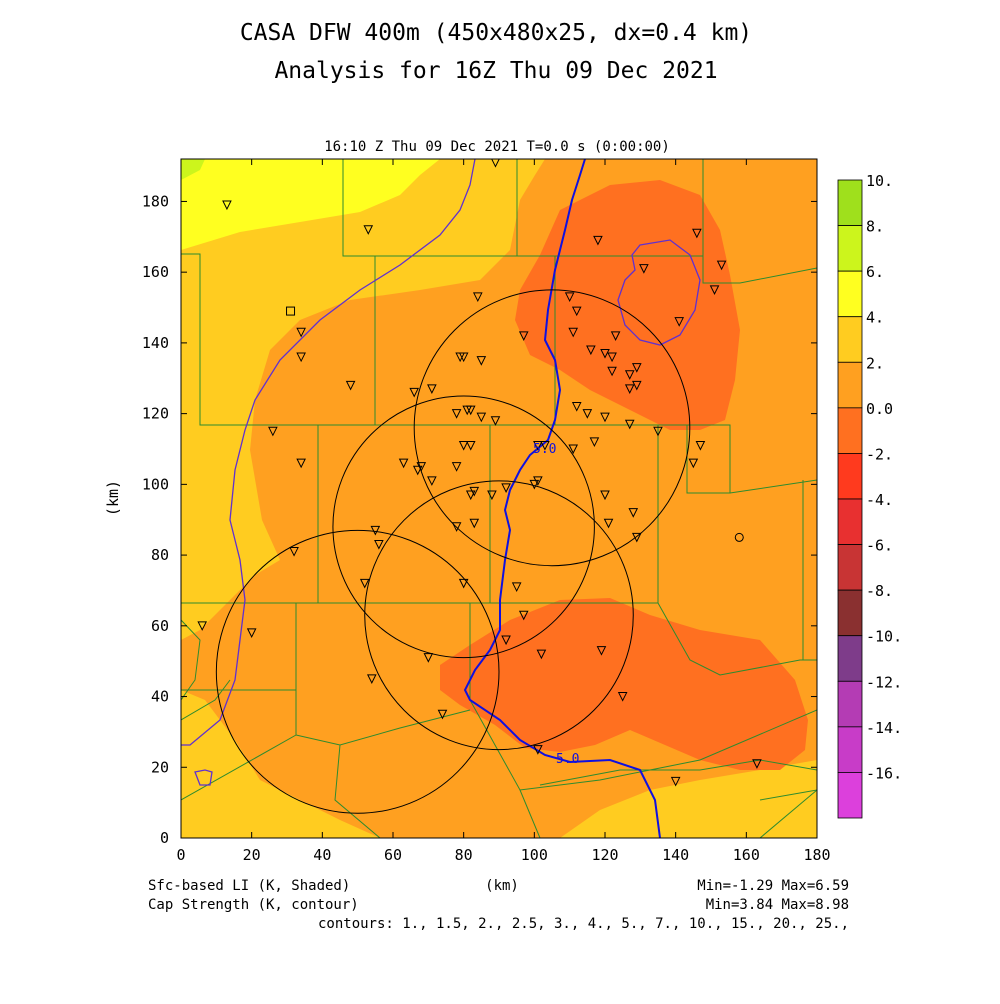  What do you see at coordinates (155, 414) in the screenshot?
I see `y-tick-label: 120` at bounding box center [155, 414].